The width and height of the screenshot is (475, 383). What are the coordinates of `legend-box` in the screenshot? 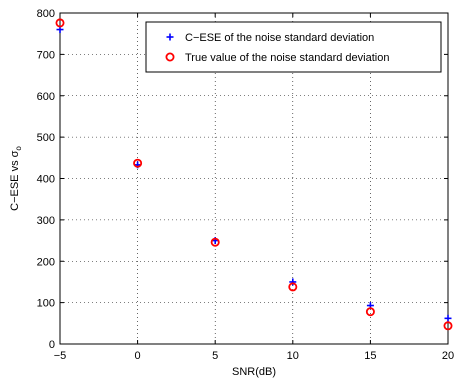 It's located at (293, 47).